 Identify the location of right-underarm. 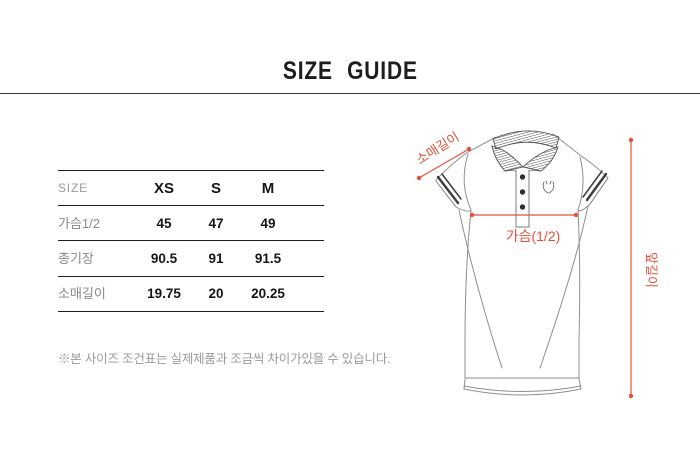
(584, 207).